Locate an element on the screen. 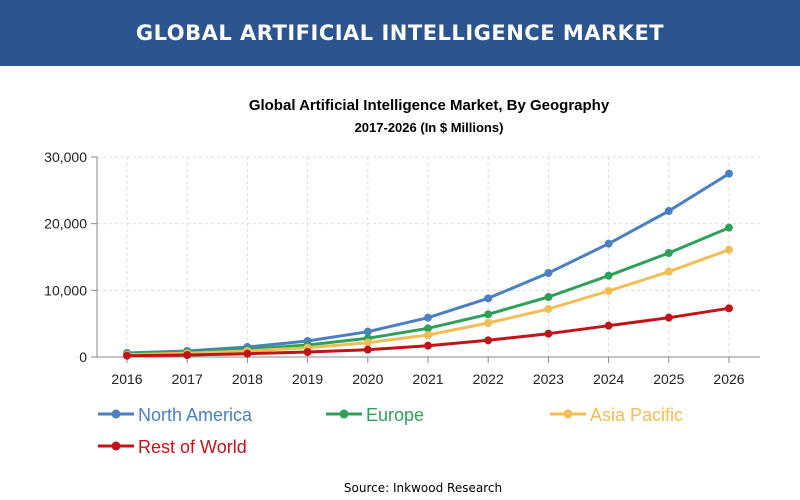 This screenshot has height=500, width=800. series-rest-of-world is located at coordinates (428, 332).